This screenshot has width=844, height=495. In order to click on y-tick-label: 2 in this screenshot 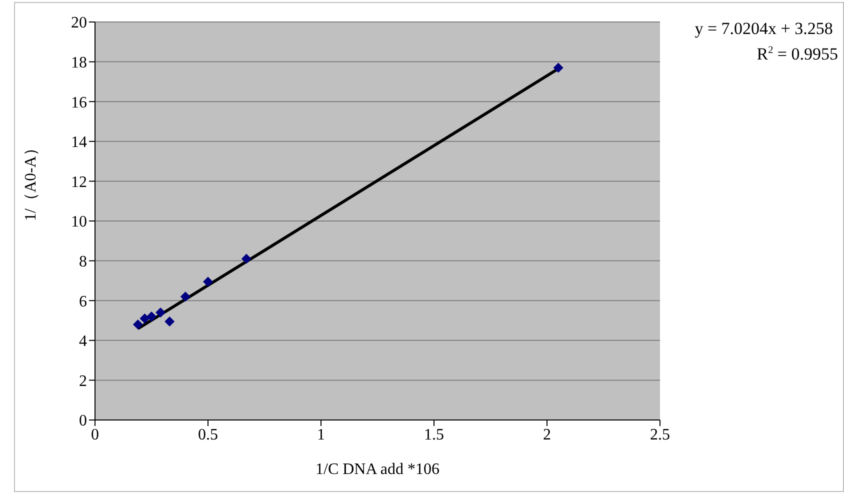, I will do `click(83, 381)`.